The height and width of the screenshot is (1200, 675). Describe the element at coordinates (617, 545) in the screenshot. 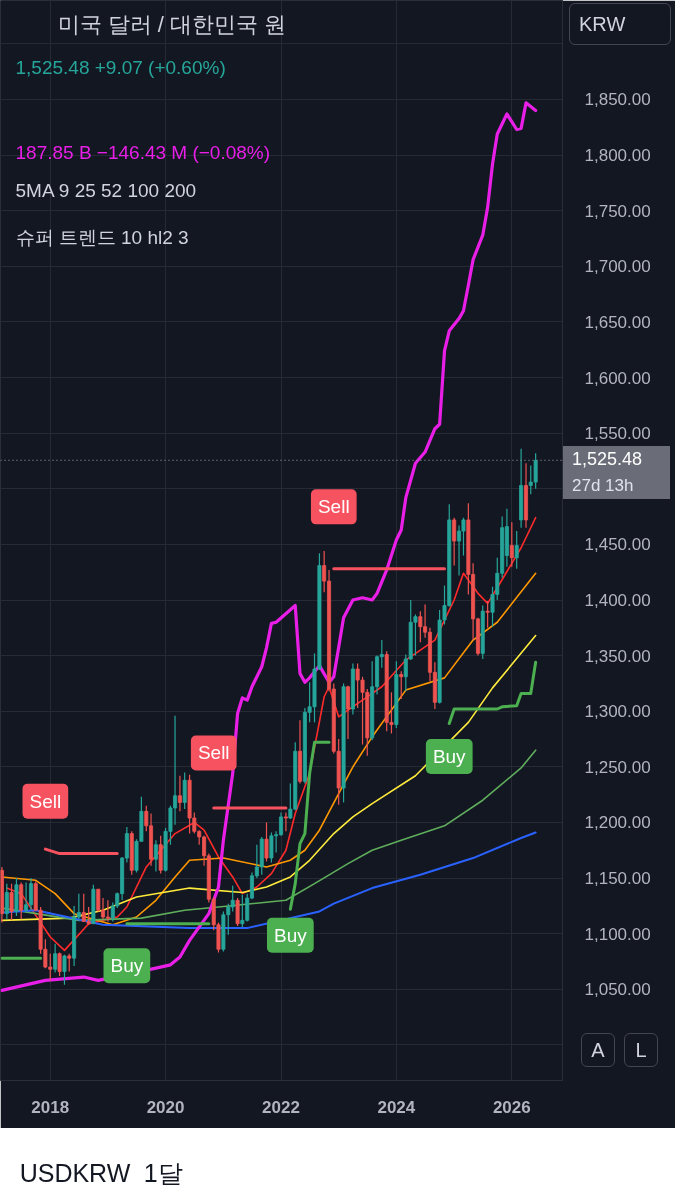

I see `y-tick-label: 1,450.00` at that location.